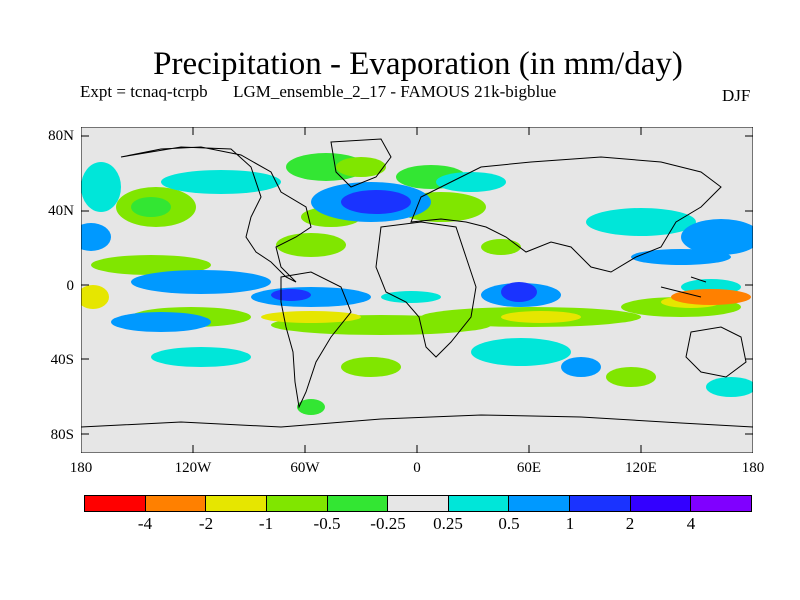  I want to click on lon-label-120w: 120W, so click(193, 468).